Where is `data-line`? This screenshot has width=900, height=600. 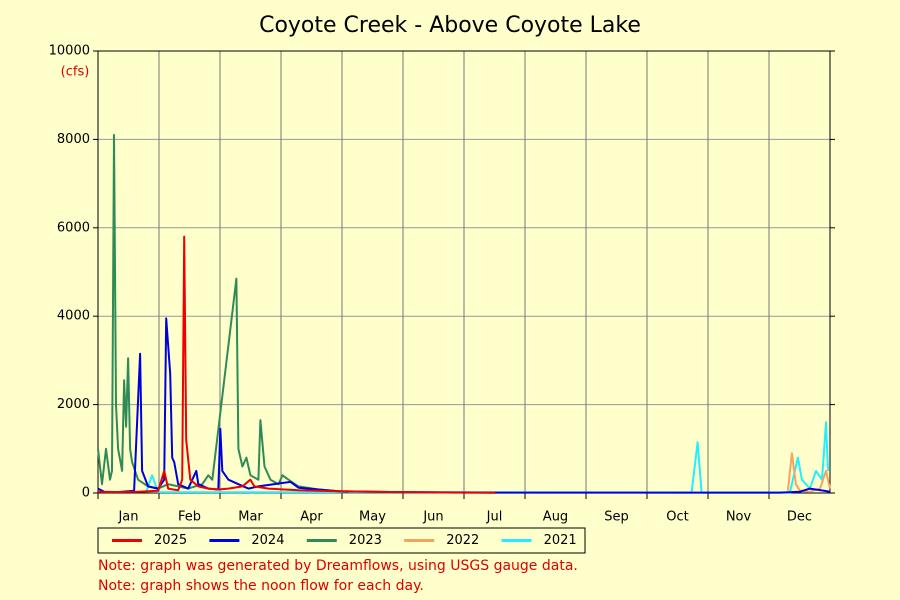
data-line is located at coordinates (808, 472).